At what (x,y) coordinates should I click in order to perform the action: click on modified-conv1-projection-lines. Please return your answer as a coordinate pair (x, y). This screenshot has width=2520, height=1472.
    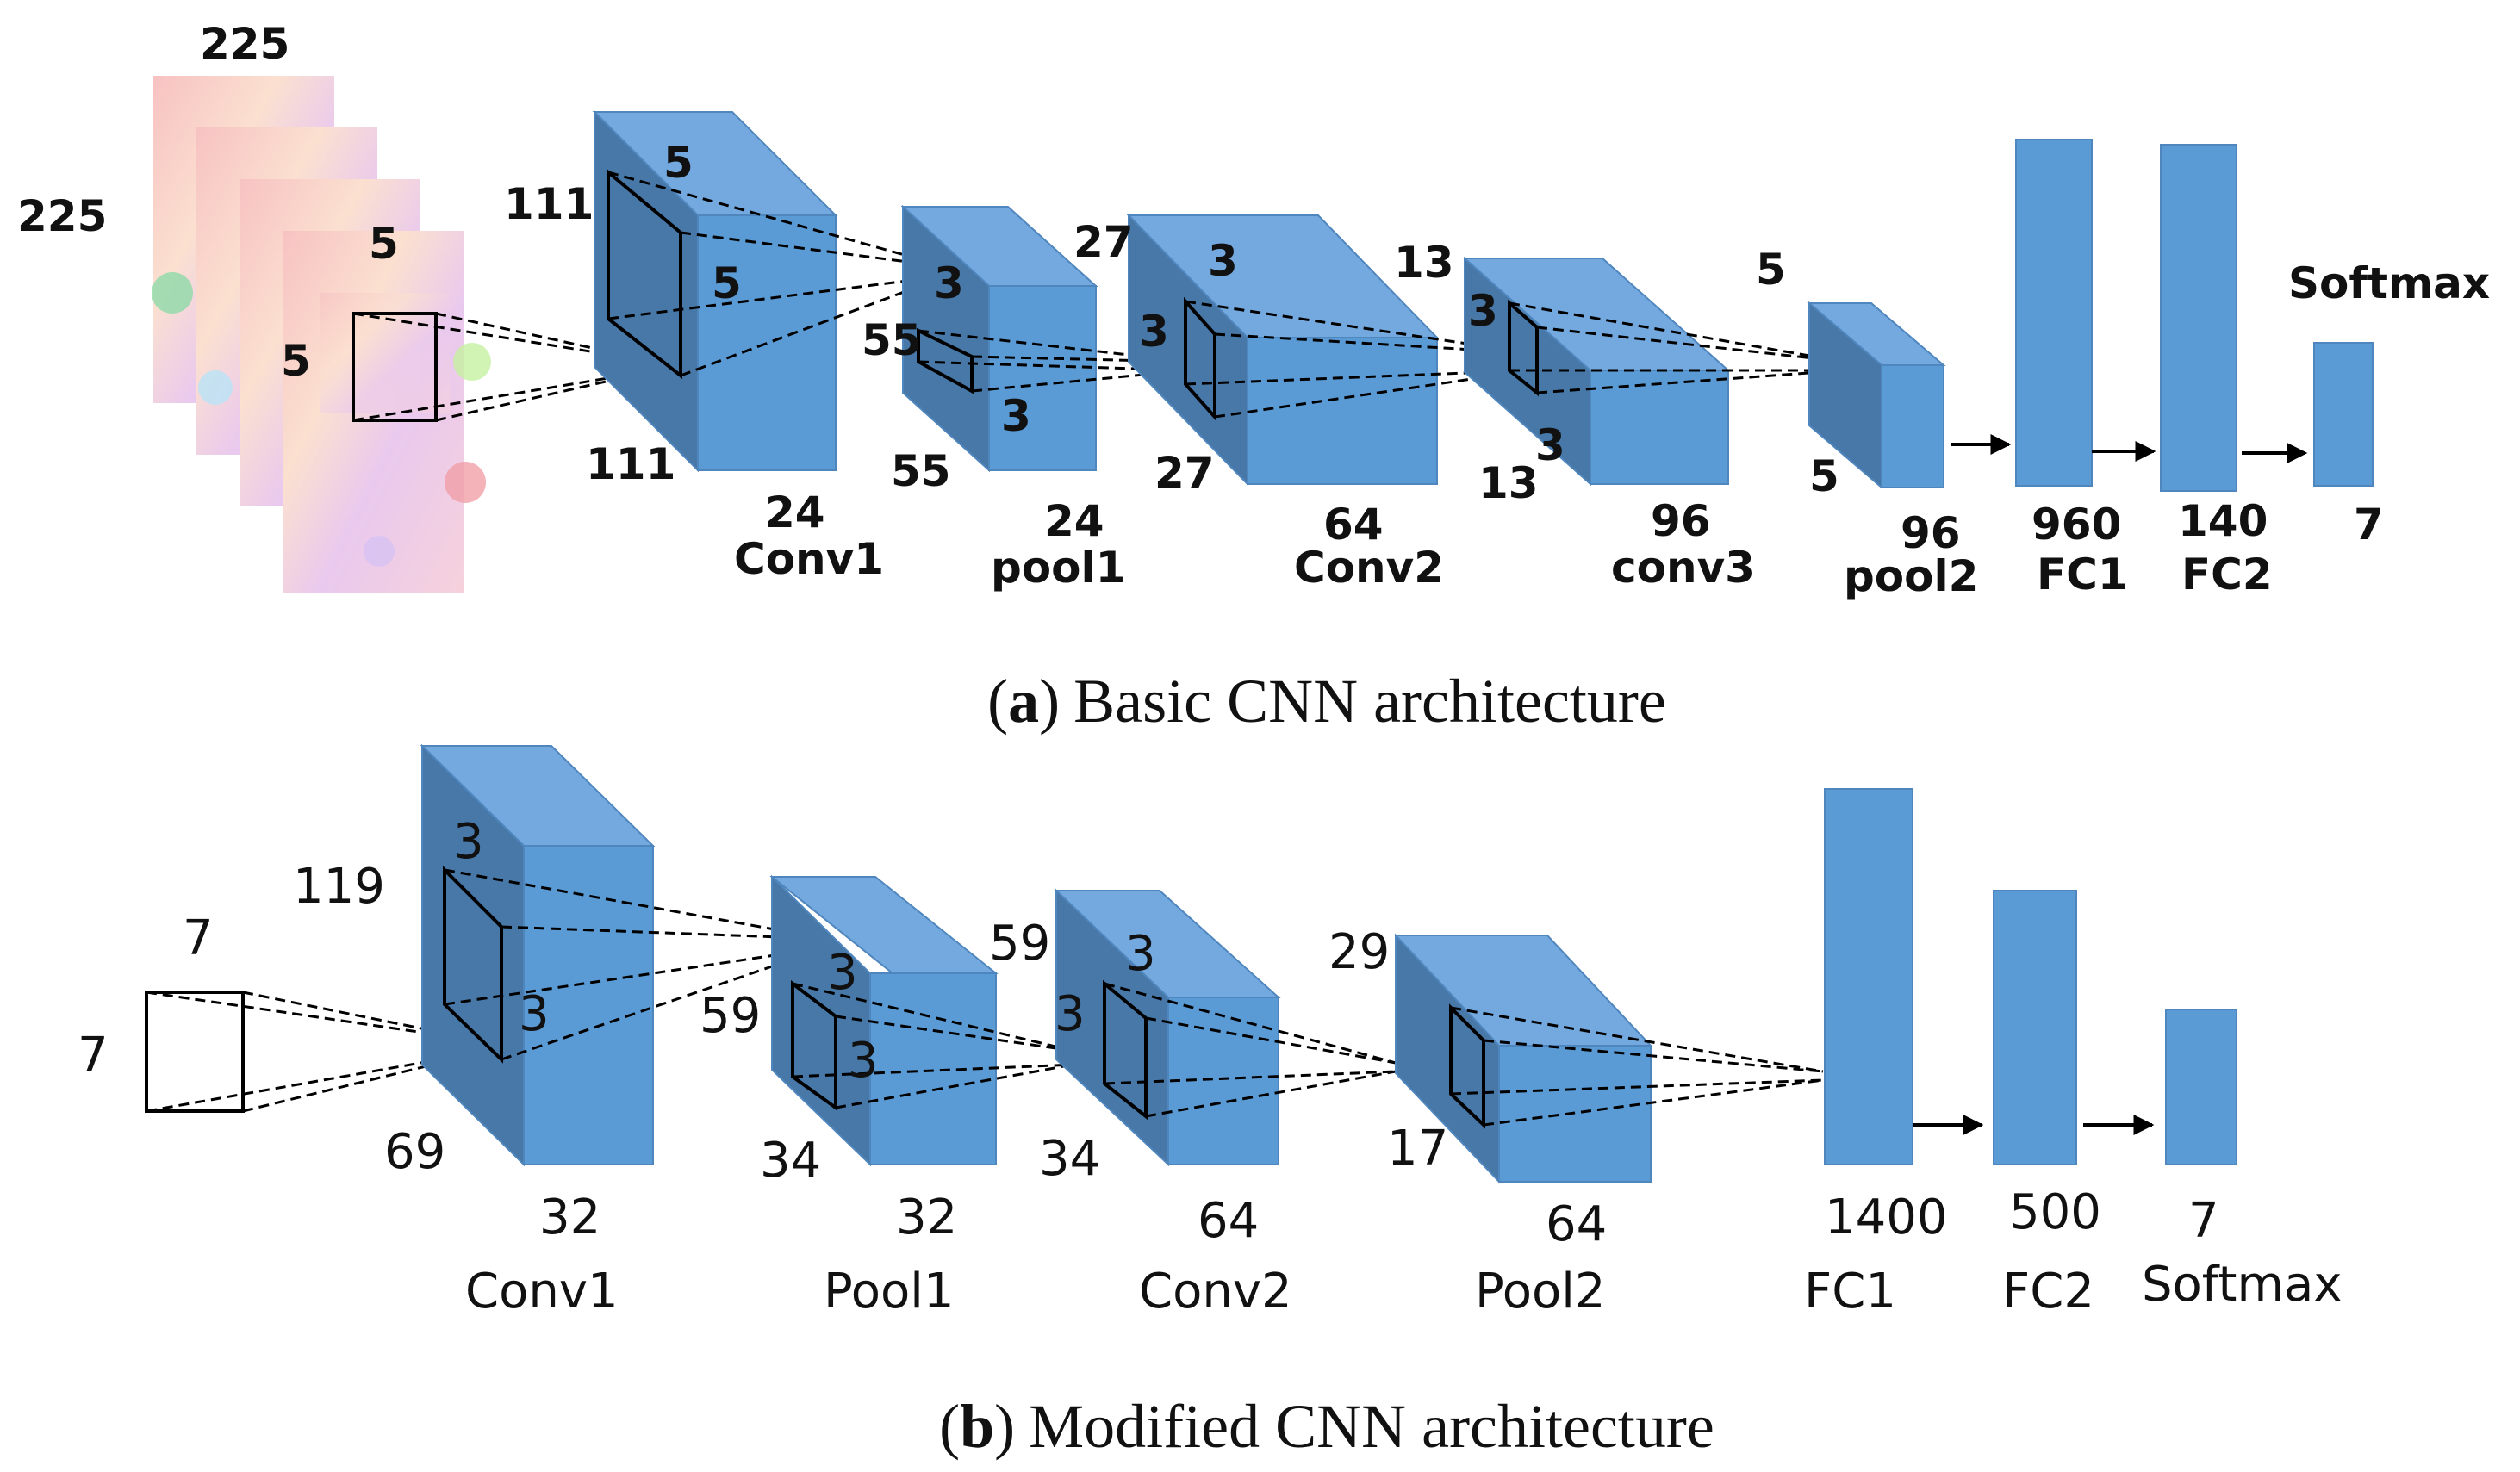
    Looking at the image, I should click on (636, 964).